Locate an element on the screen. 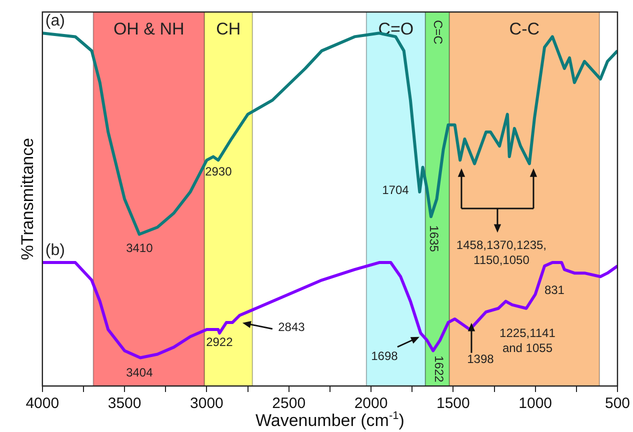 The width and height of the screenshot is (633, 432). y-axis-title: %Transmittance is located at coordinates (27, 199).